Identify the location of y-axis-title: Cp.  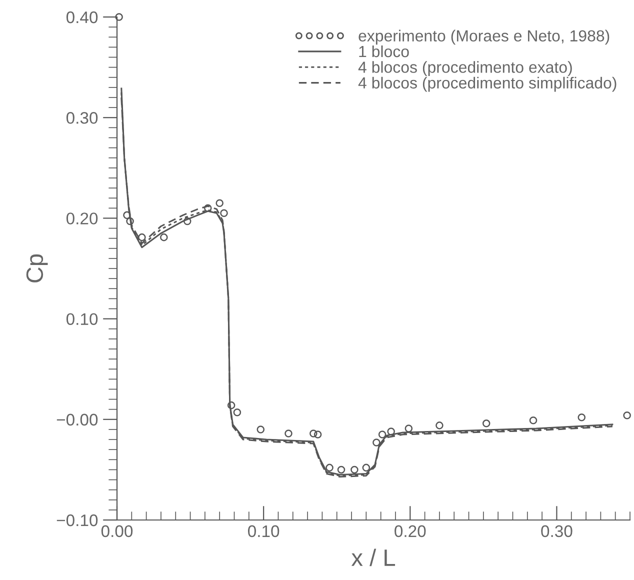
(37, 268).